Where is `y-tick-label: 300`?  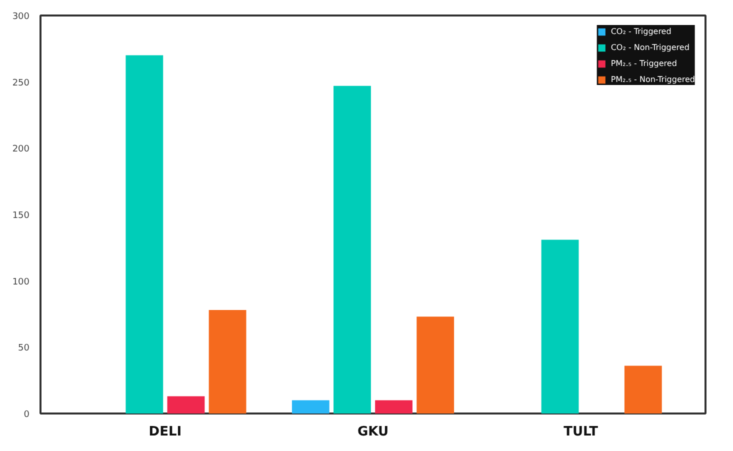 y-tick-label: 300 is located at coordinates (21, 17).